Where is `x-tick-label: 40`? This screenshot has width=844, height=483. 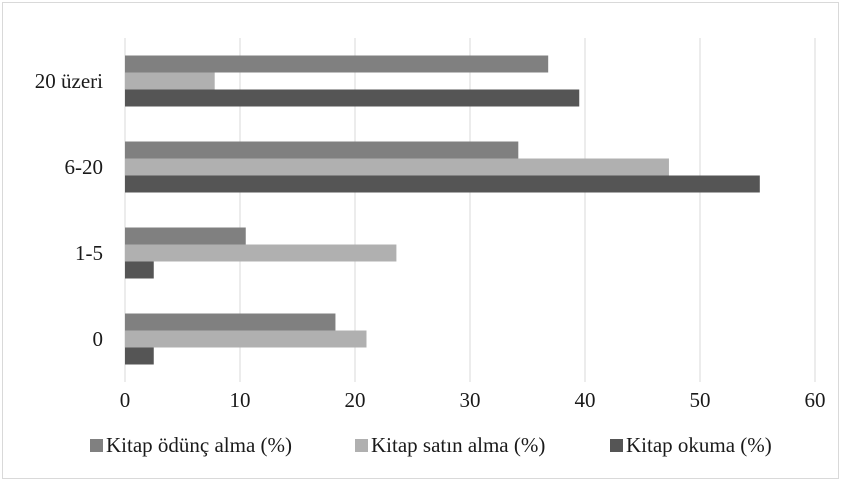 x-tick-label: 40 is located at coordinates (585, 400).